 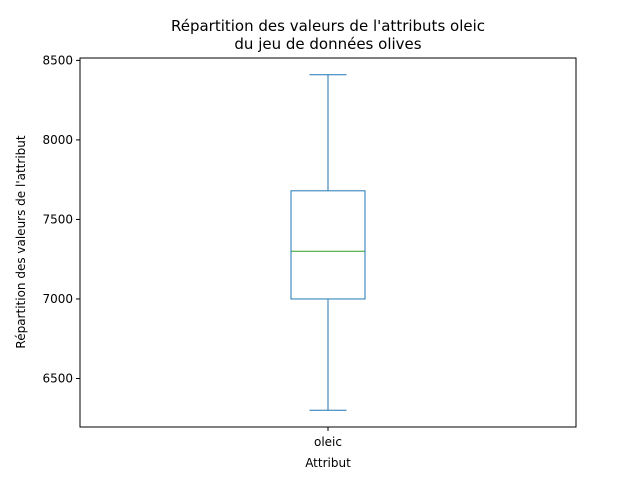 I want to click on y-axis-label: Répartition des valeurs de l'attribut, so click(x=21, y=241).